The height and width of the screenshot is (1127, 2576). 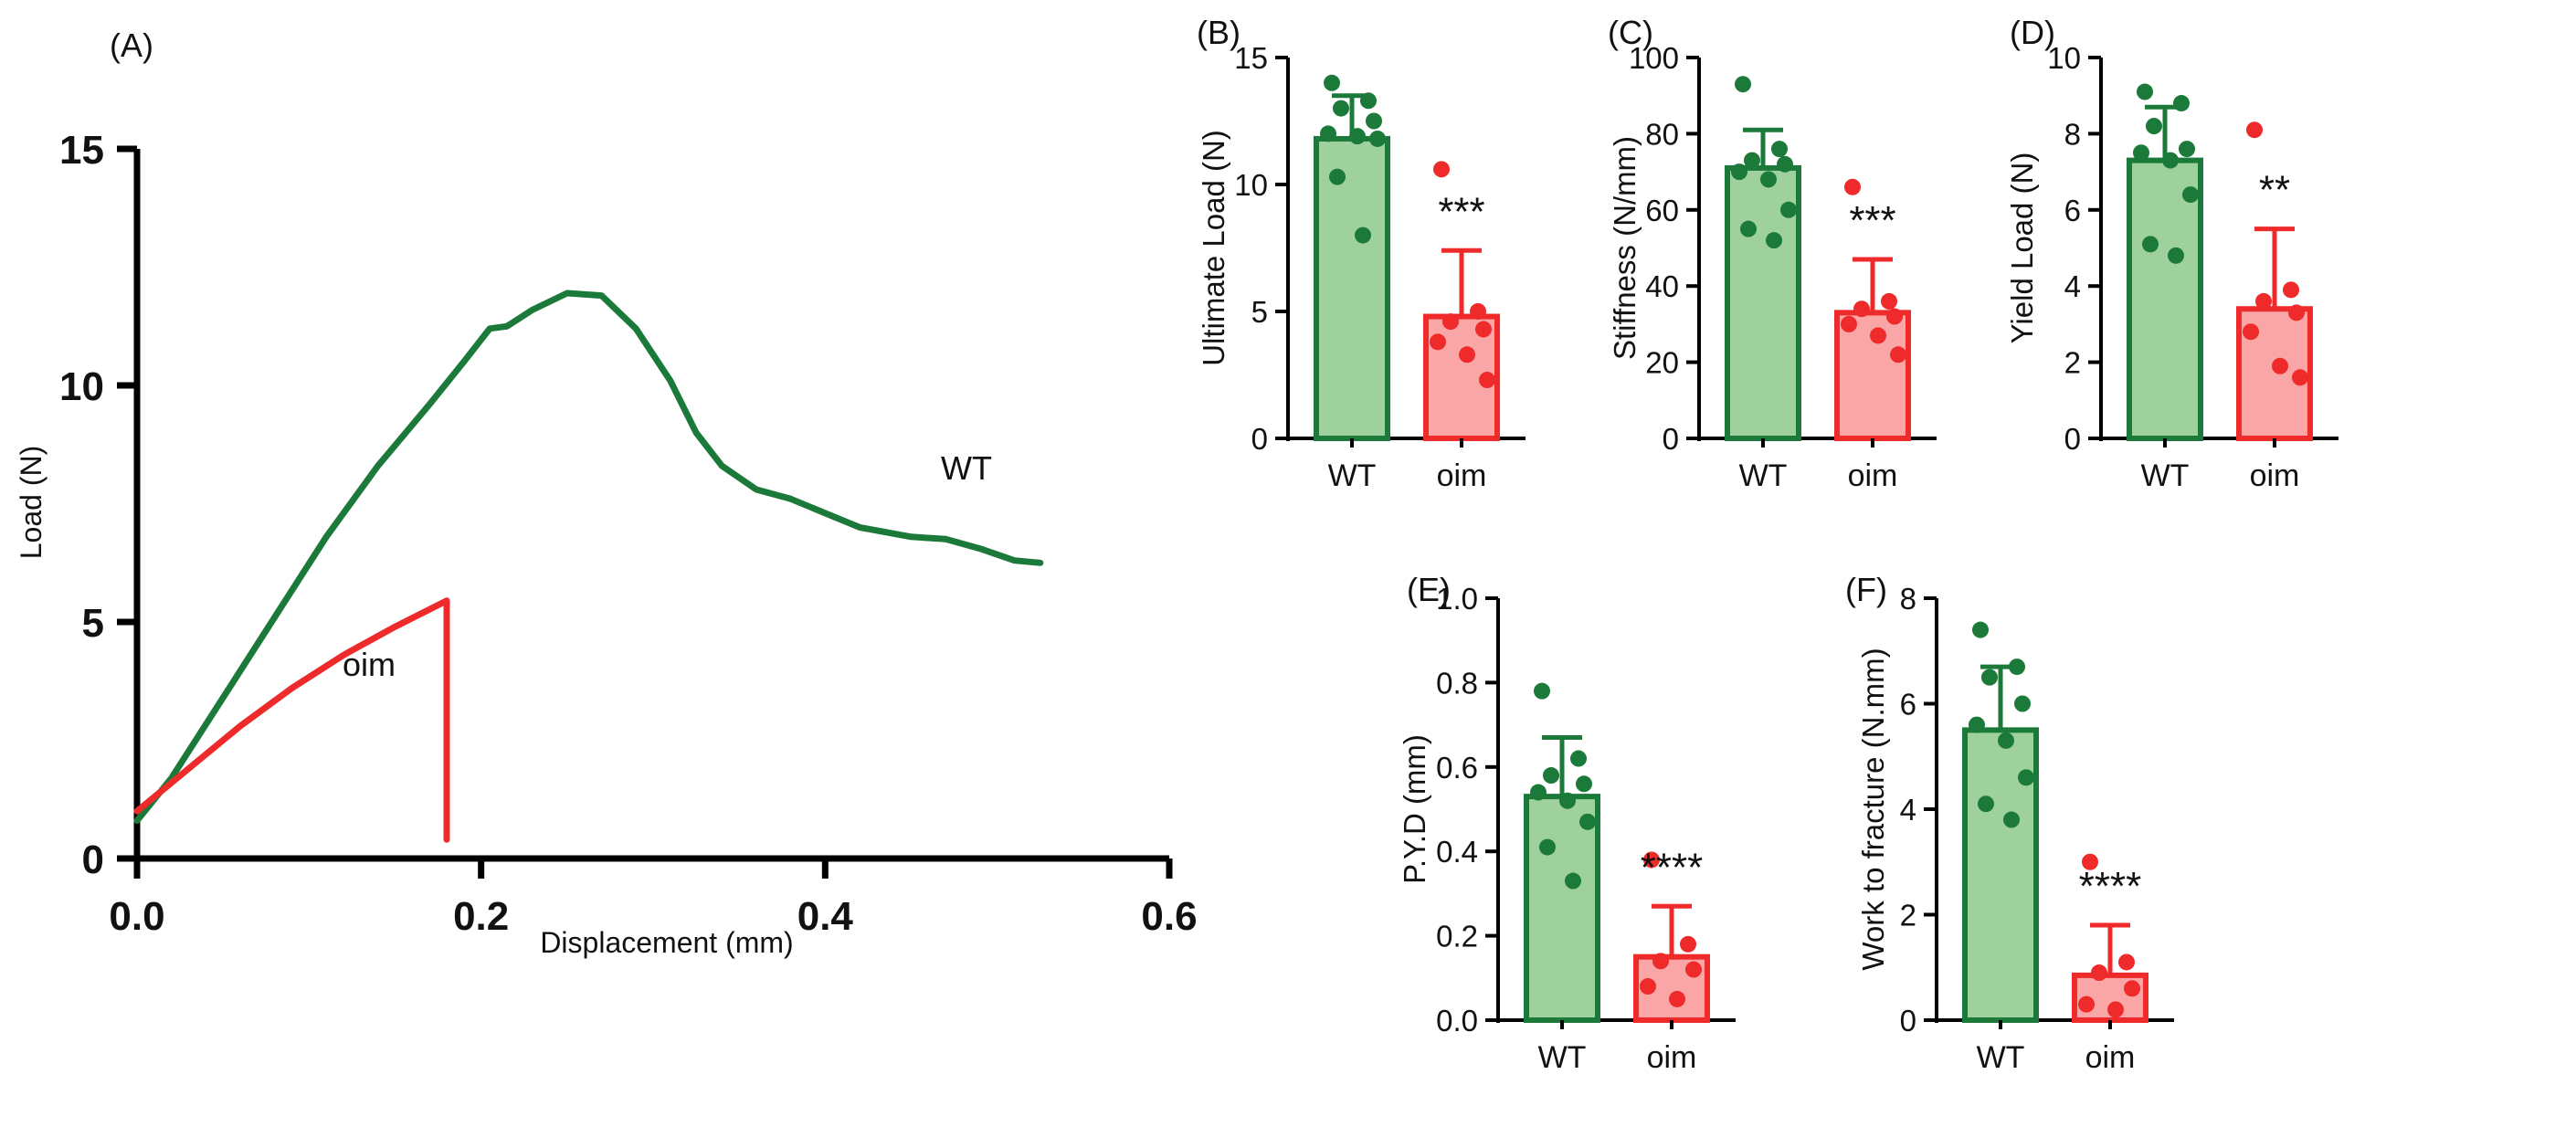 I want to click on panel-label: (D), so click(x=2032, y=32).